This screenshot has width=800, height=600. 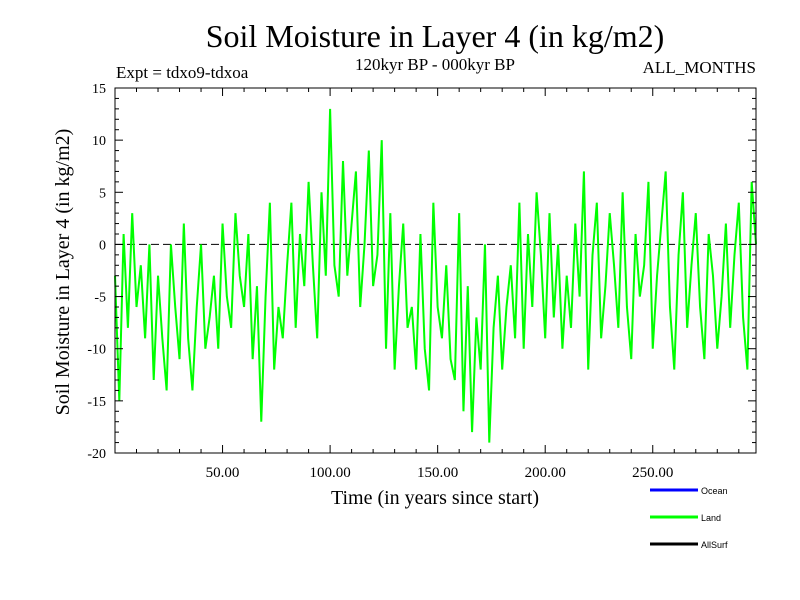 What do you see at coordinates (711, 518) in the screenshot?
I see `legend-label-land: Land` at bounding box center [711, 518].